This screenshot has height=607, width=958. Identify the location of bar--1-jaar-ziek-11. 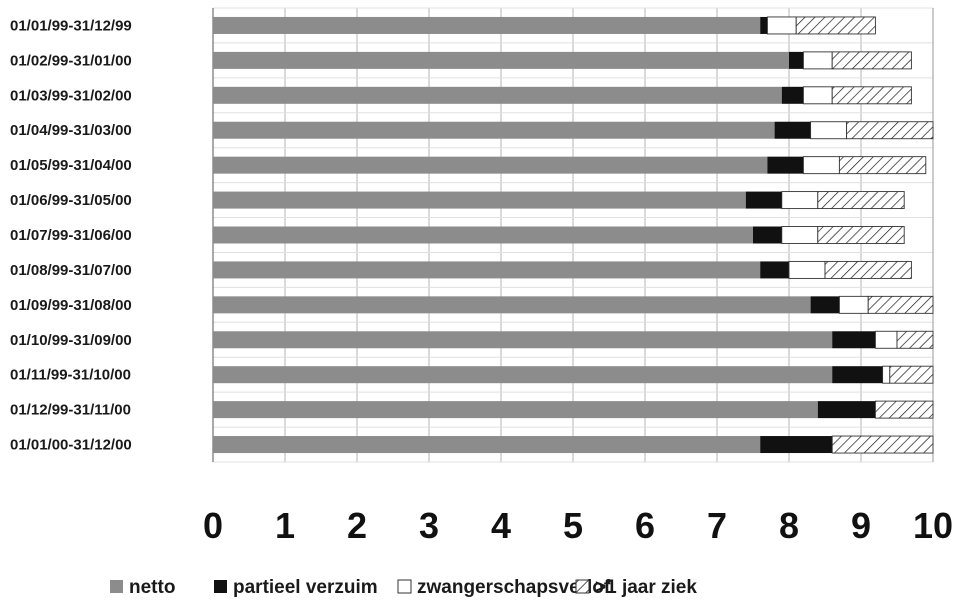
(911, 374).